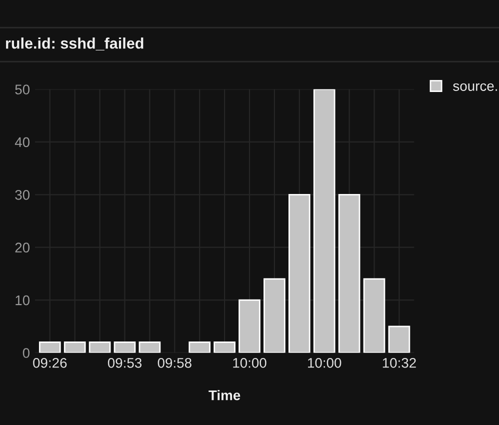 This screenshot has width=499, height=425. I want to click on x-tick-label: 09:53, so click(125, 363).